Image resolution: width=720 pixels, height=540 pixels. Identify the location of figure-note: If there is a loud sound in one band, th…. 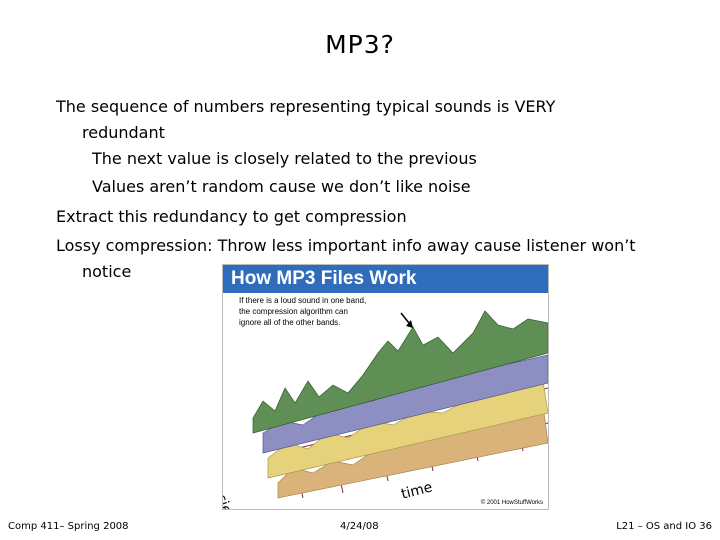
(319, 311).